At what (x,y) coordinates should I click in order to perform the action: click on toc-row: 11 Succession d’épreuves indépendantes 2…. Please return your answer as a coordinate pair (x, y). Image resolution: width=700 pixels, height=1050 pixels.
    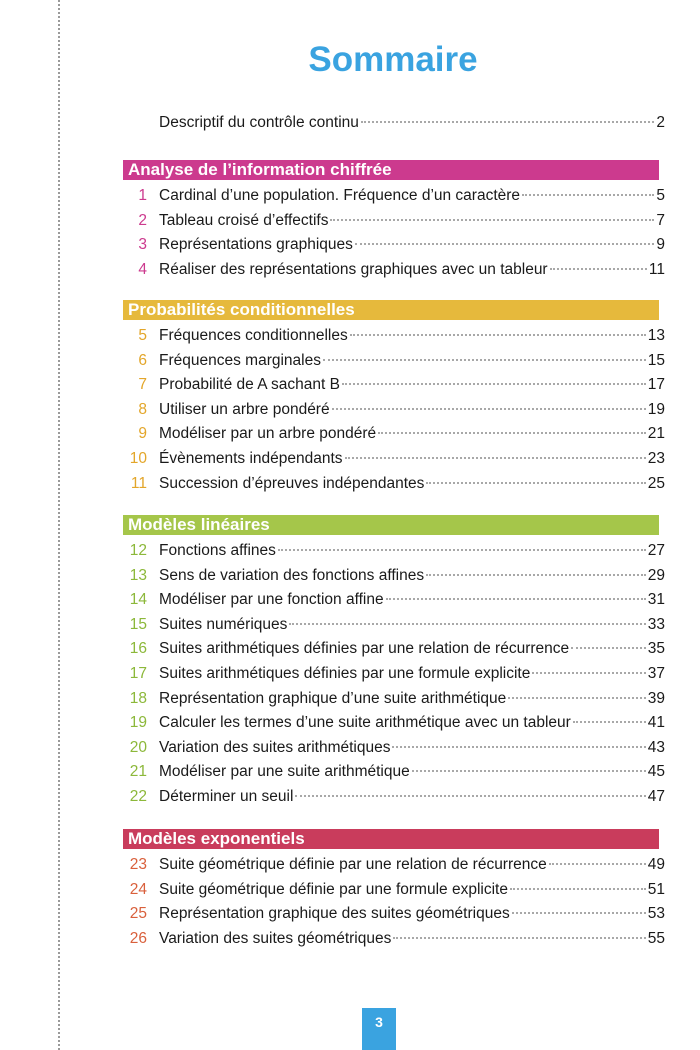
    Looking at the image, I should click on (394, 484).